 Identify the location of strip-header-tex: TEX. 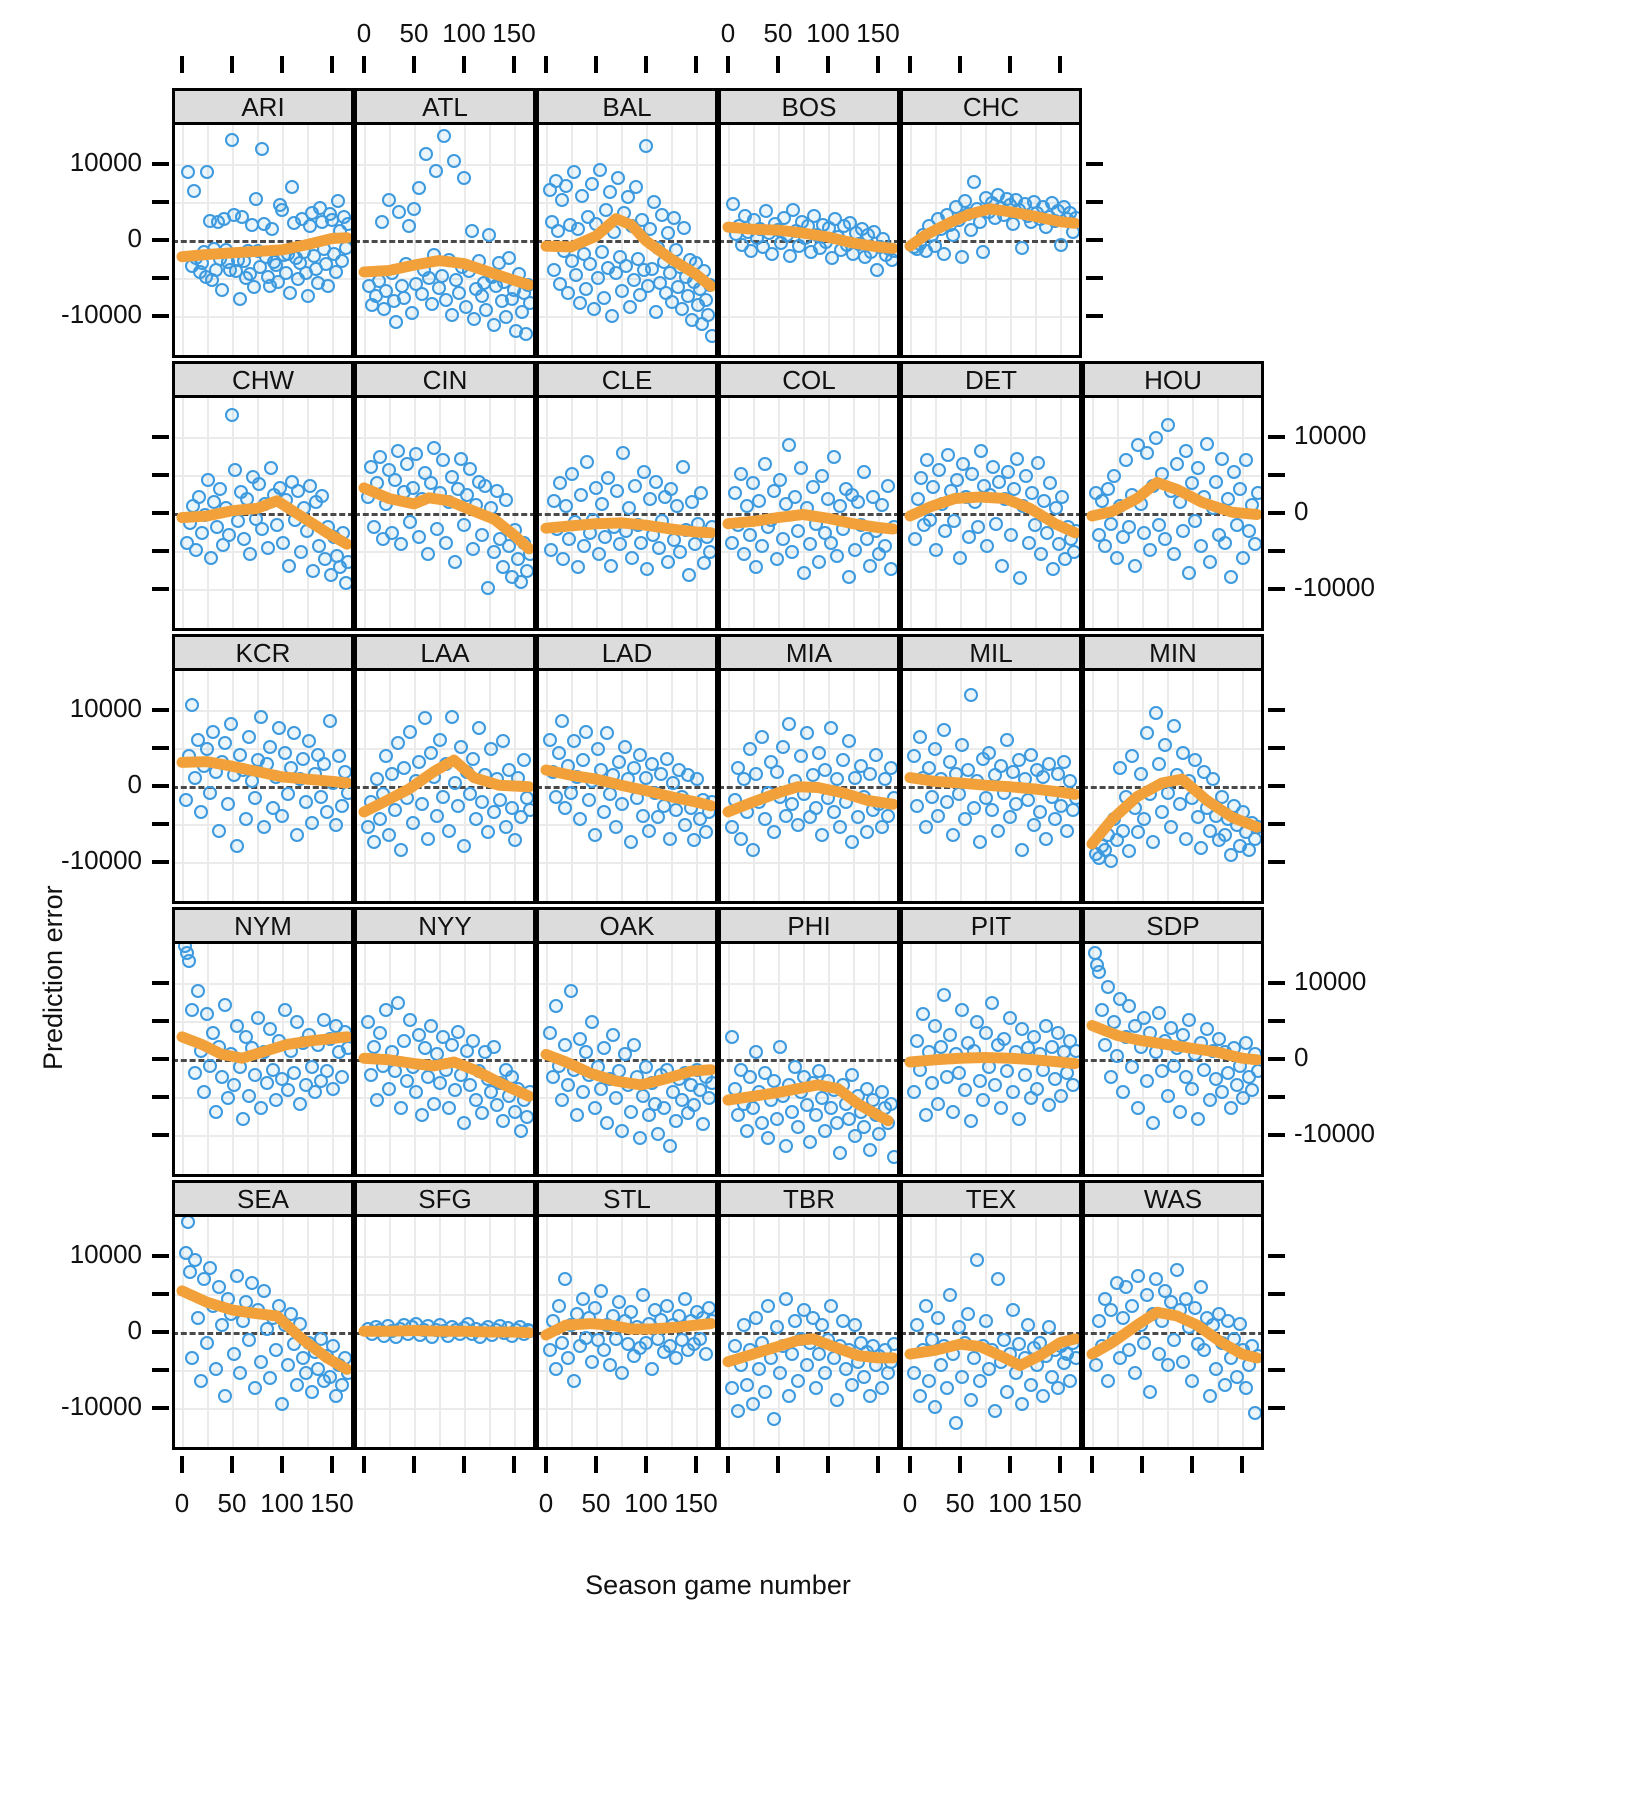
(991, 1198).